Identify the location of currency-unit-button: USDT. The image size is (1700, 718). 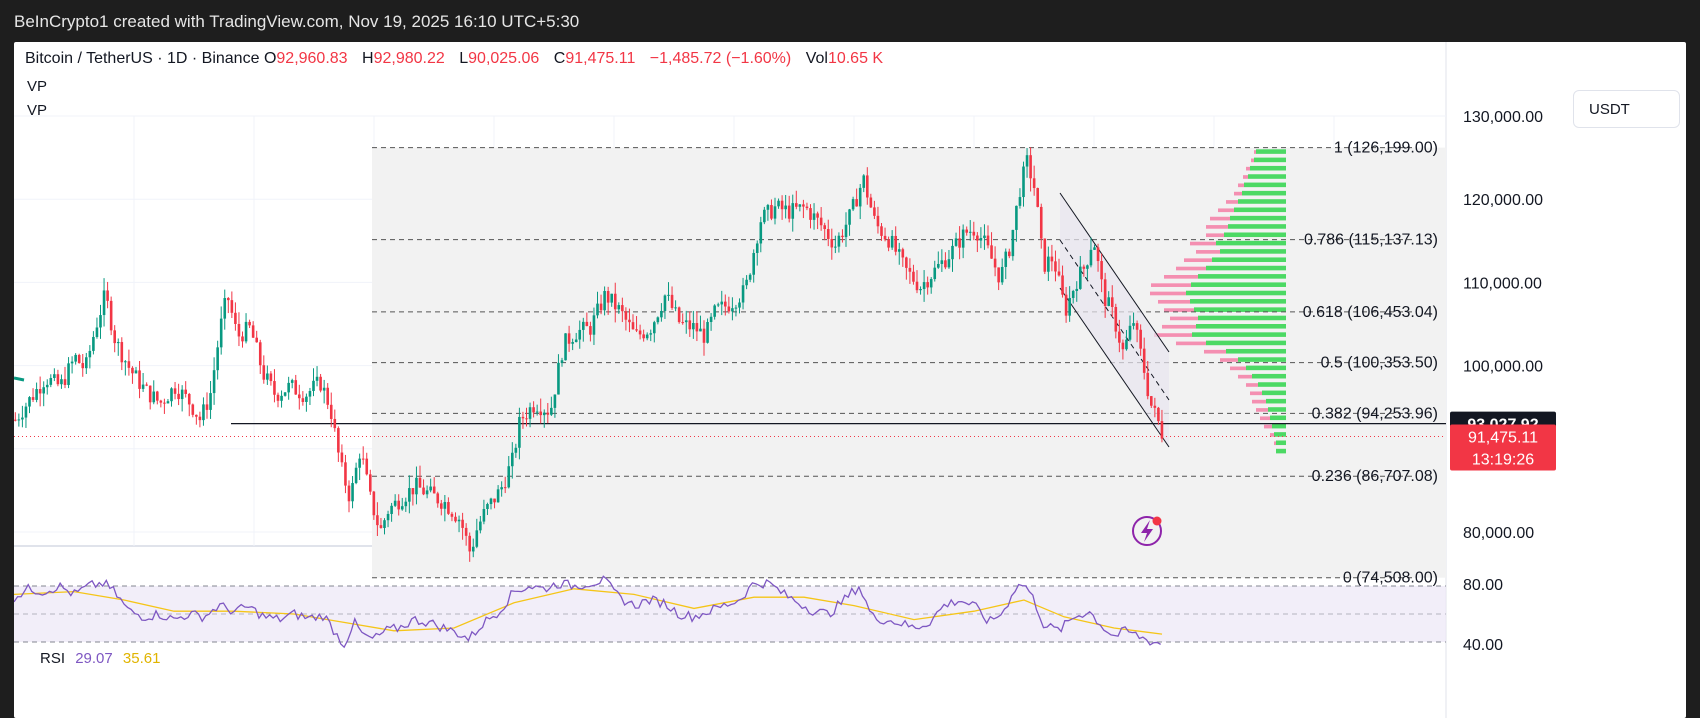
(1626, 109).